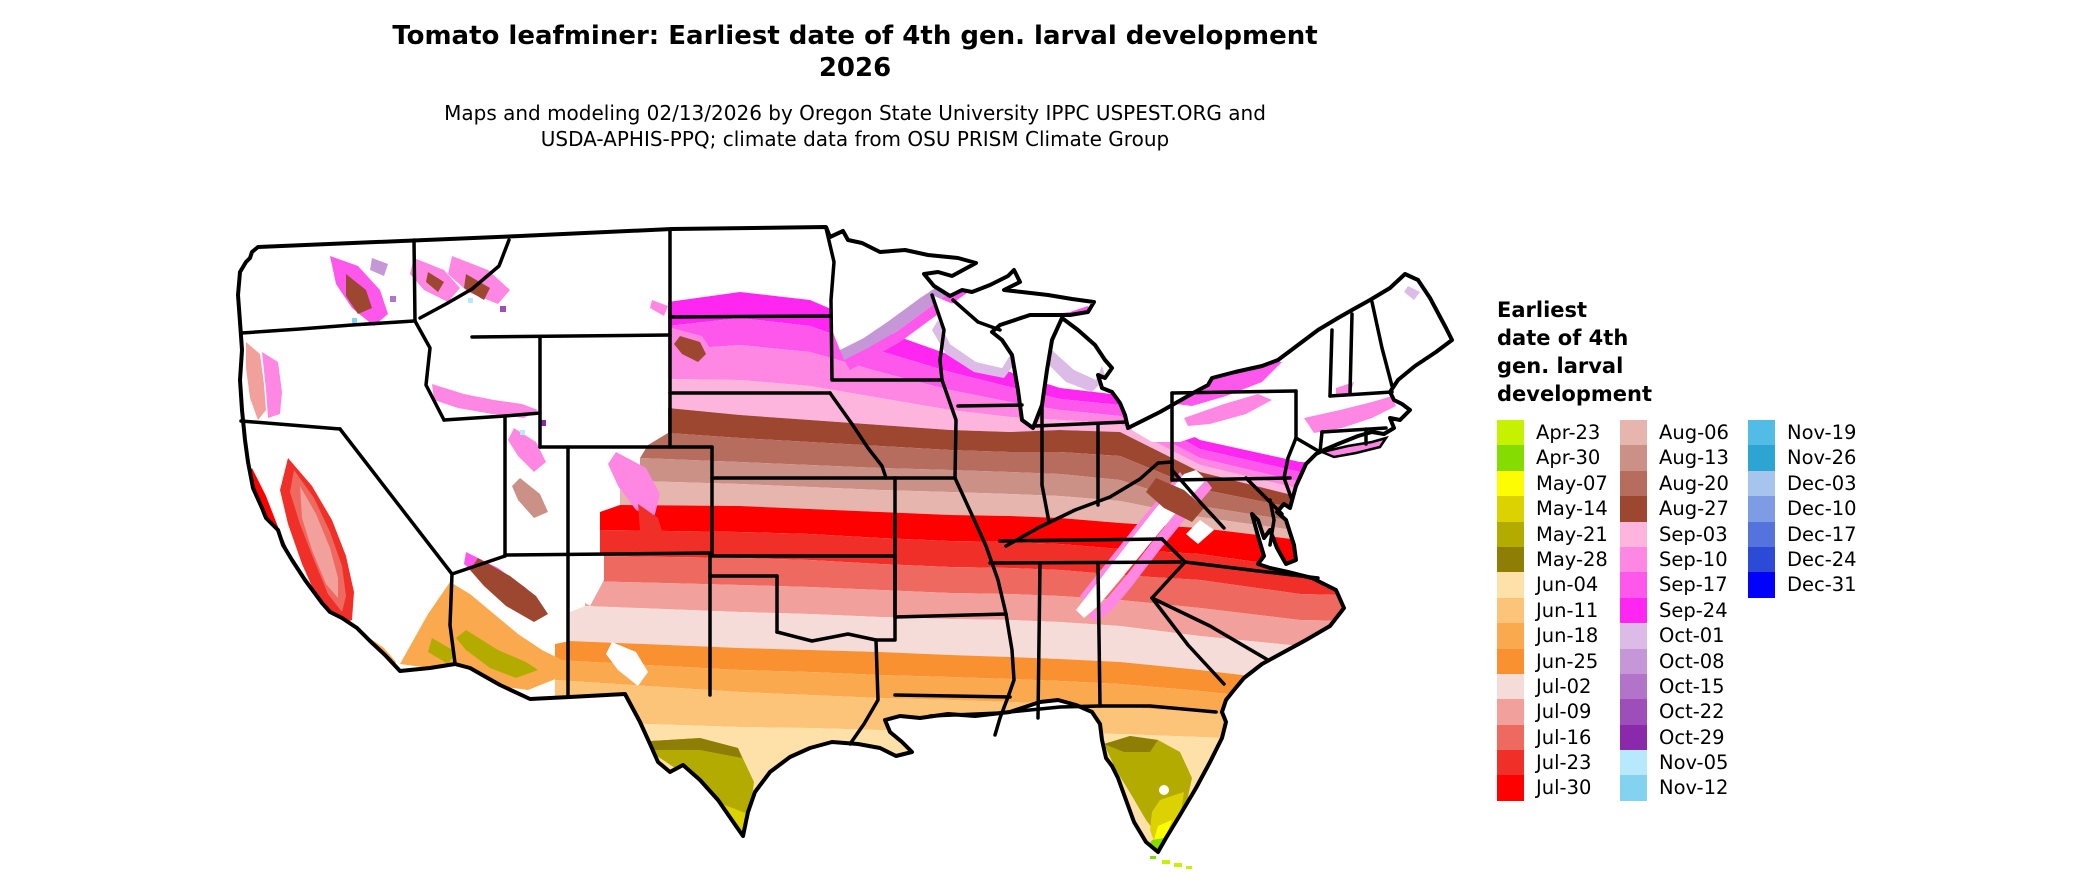 This screenshot has height=892, width=2100. I want to click on legend-entry: Apr-30, so click(1552, 458).